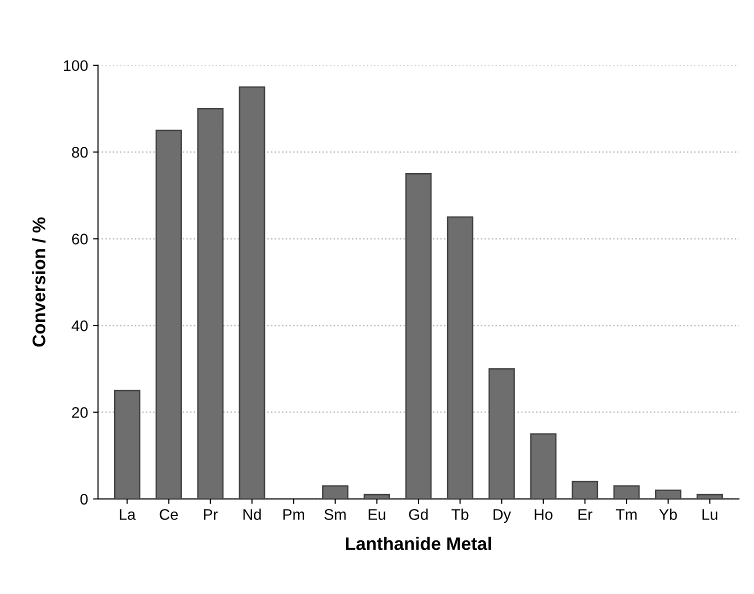  I want to click on y-tick-label: 100, so click(76, 66).